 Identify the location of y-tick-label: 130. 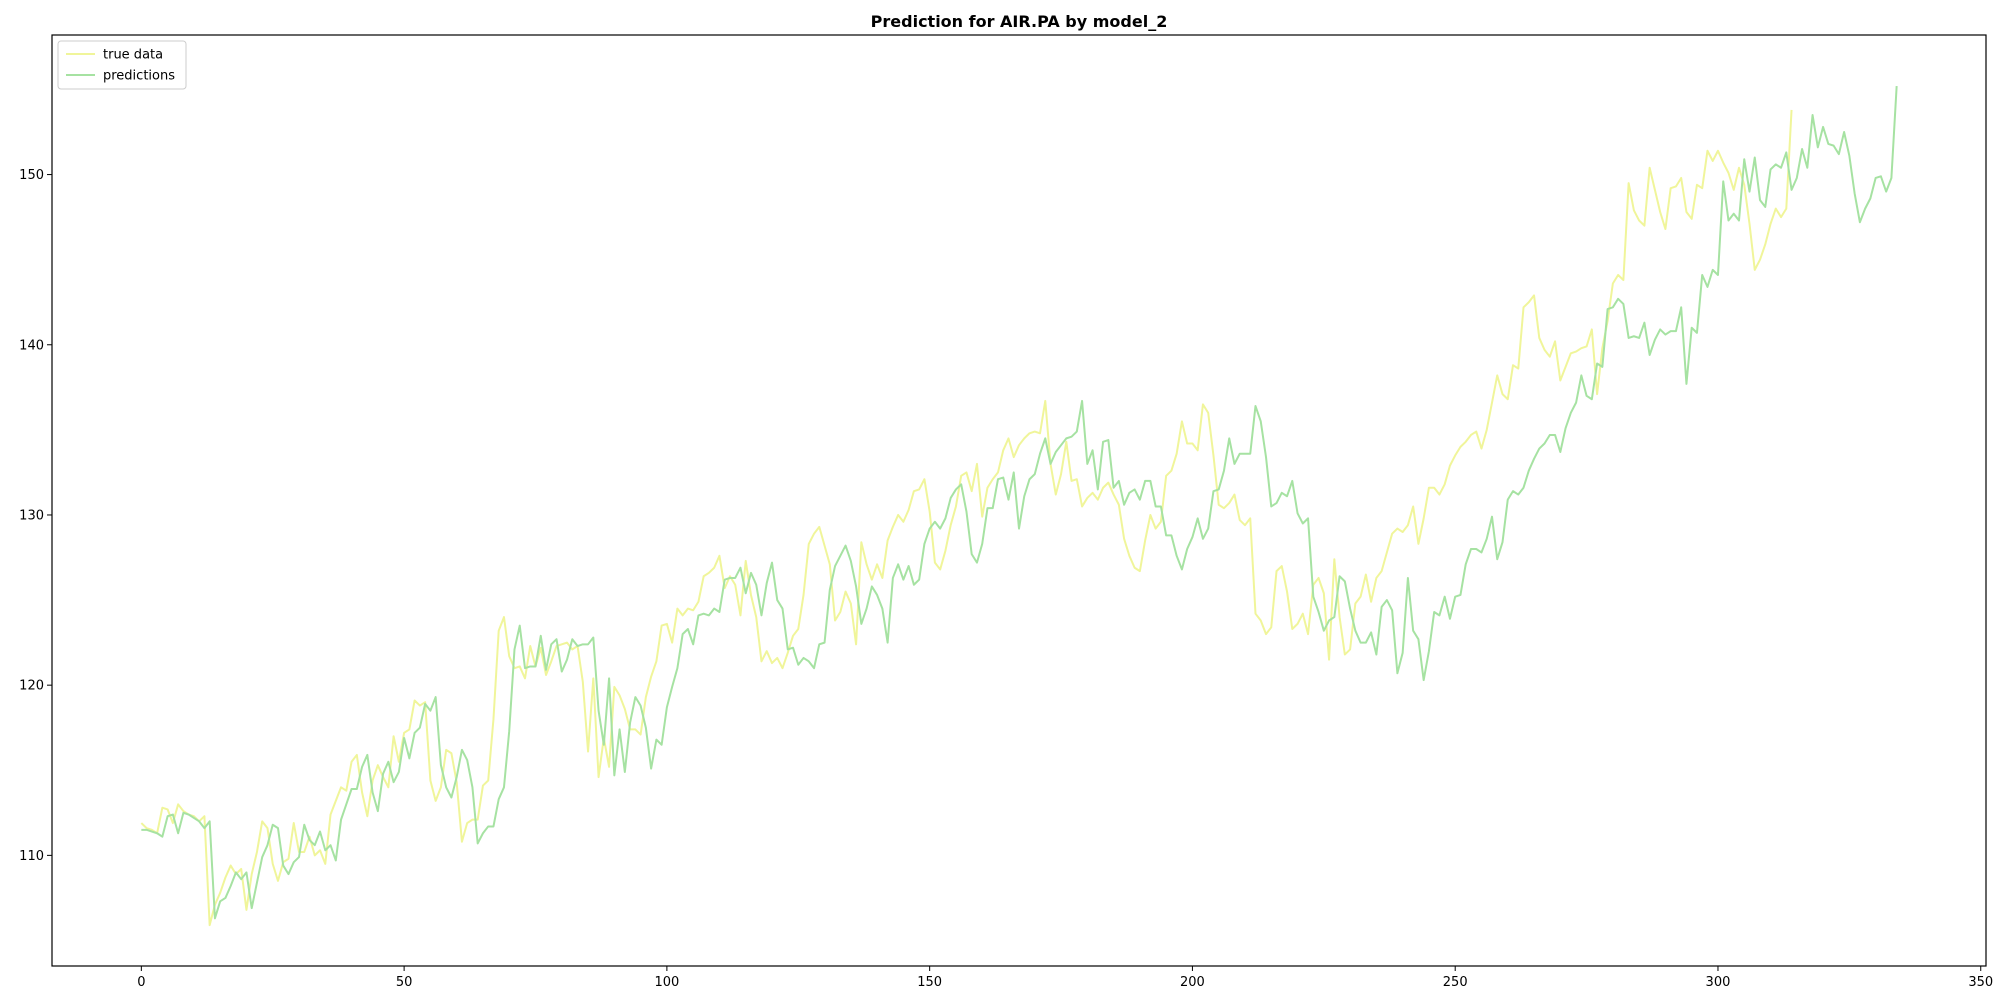
(31, 515).